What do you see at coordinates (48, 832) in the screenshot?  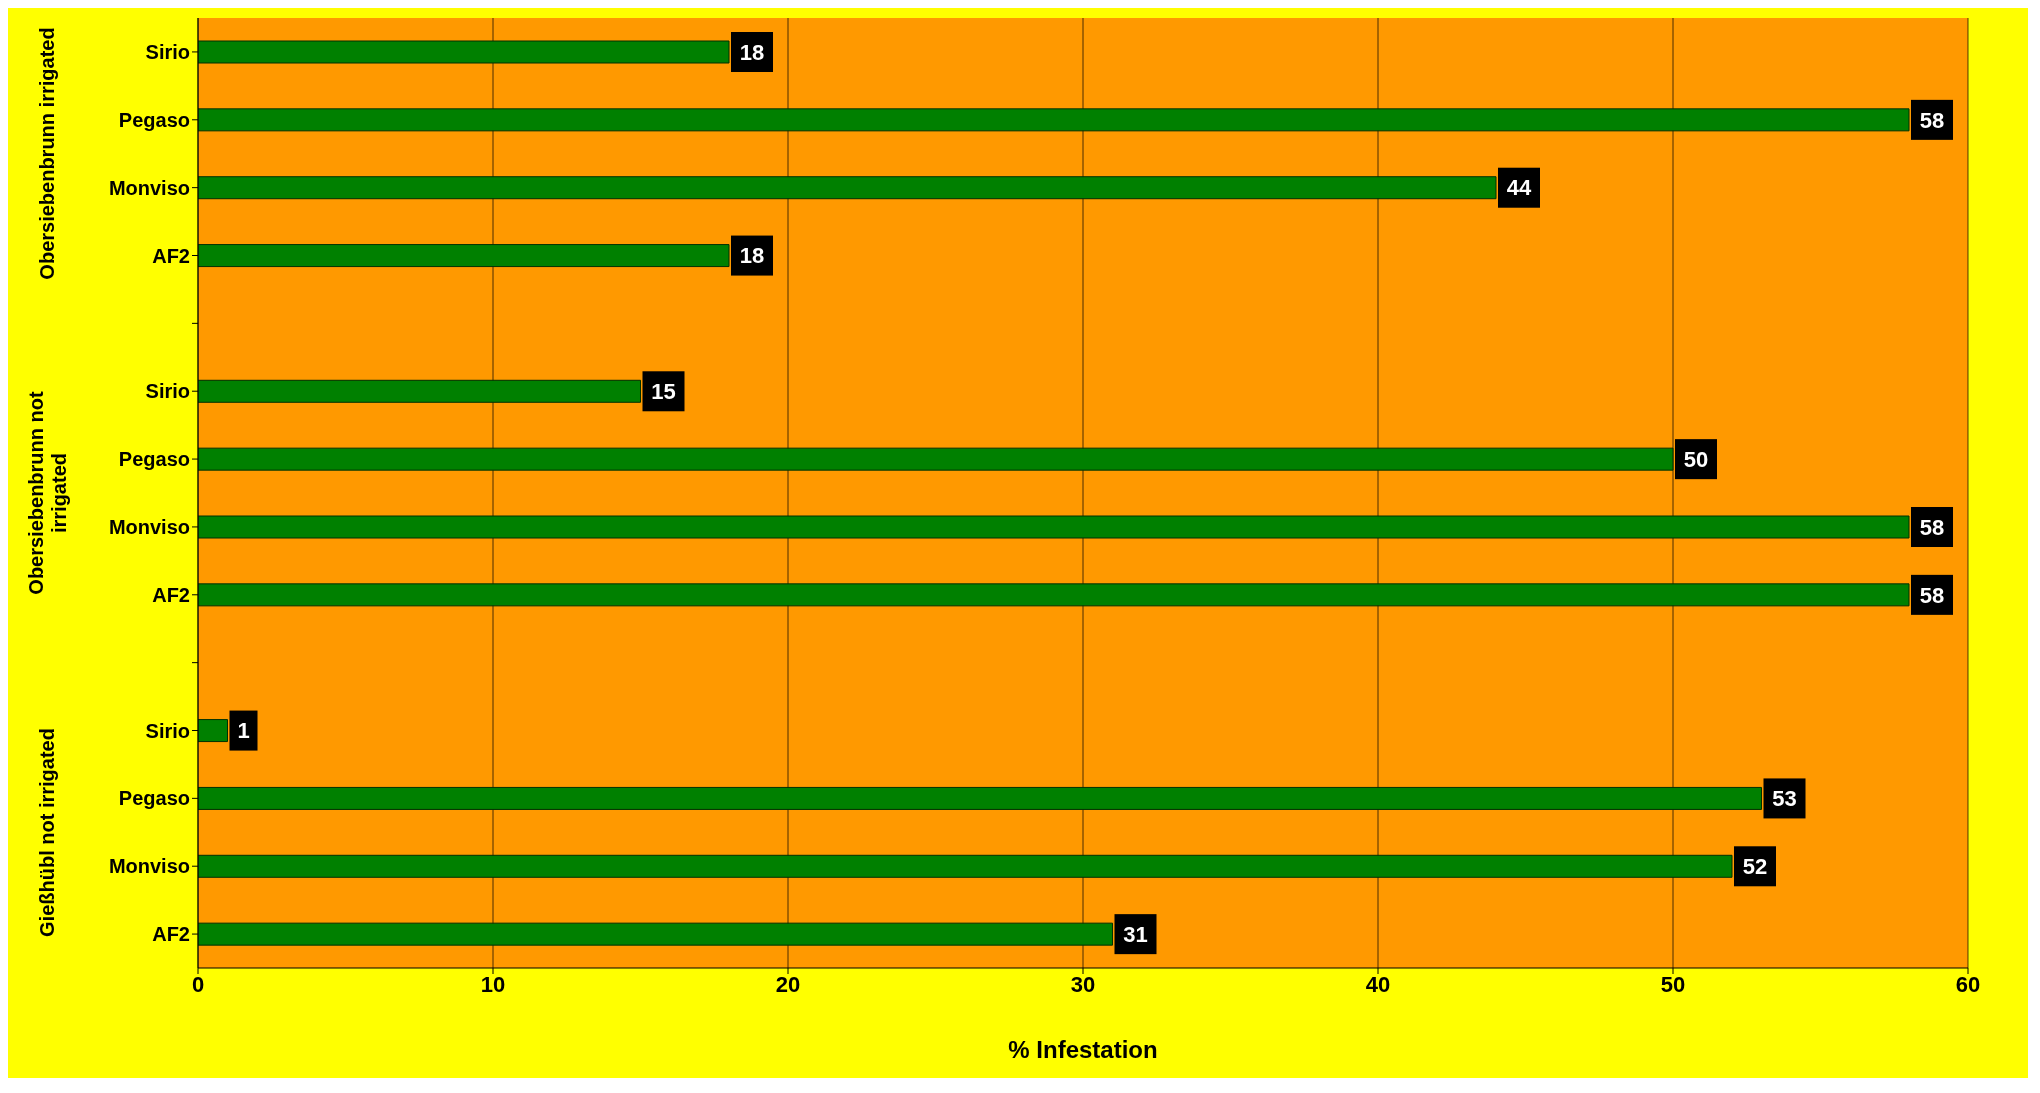 I see `text: Gießhübl not irrigated` at bounding box center [48, 832].